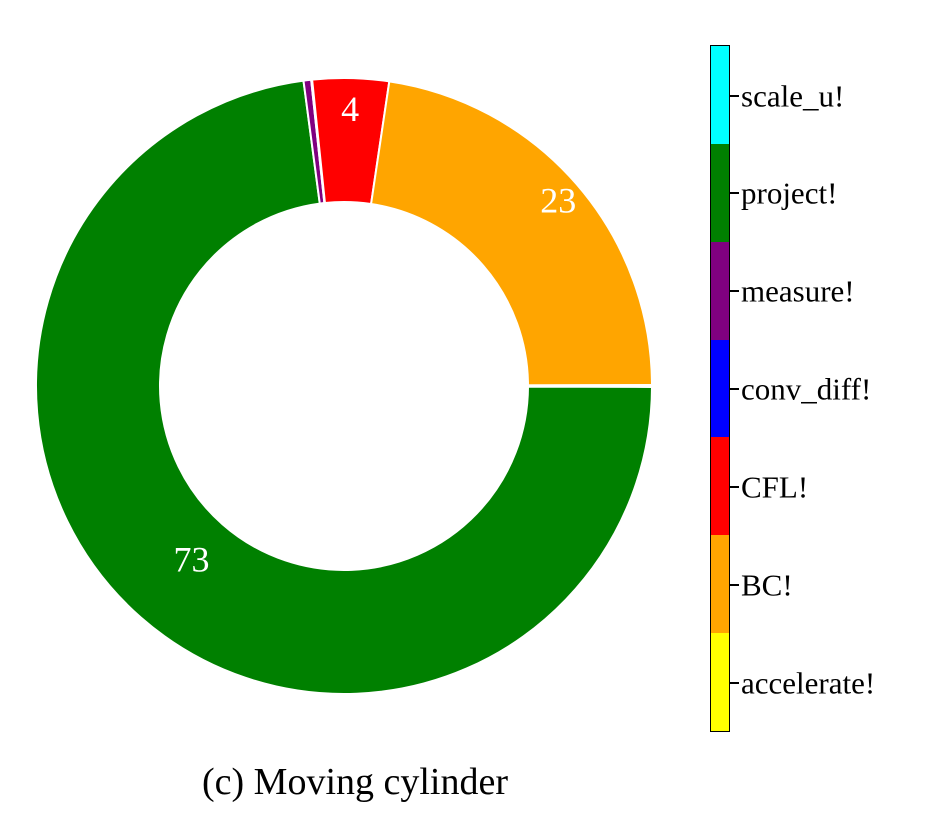  Describe the element at coordinates (793, 96) in the screenshot. I see `legend-label-scale-u: scale_u!` at that location.